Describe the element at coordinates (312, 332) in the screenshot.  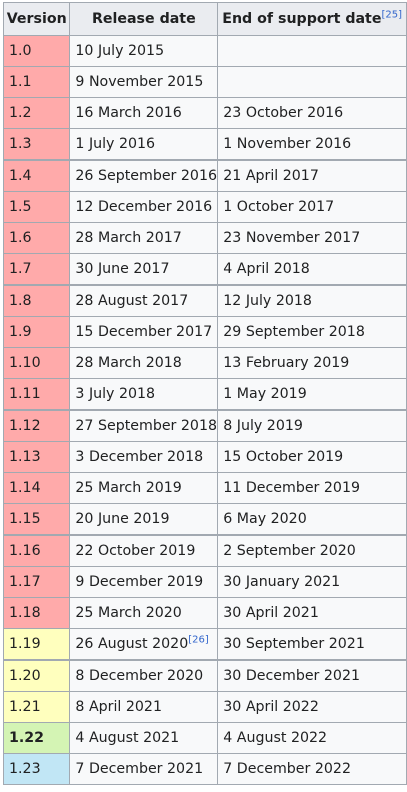
I see `end-of-support-cell: 29 September 2018` at that location.